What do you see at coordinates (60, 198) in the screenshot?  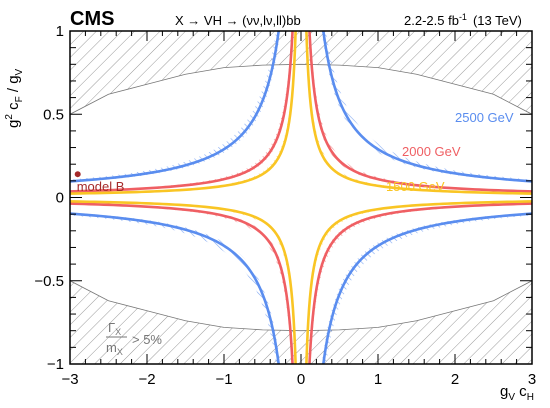 I see `y-tick-label: 0` at bounding box center [60, 198].